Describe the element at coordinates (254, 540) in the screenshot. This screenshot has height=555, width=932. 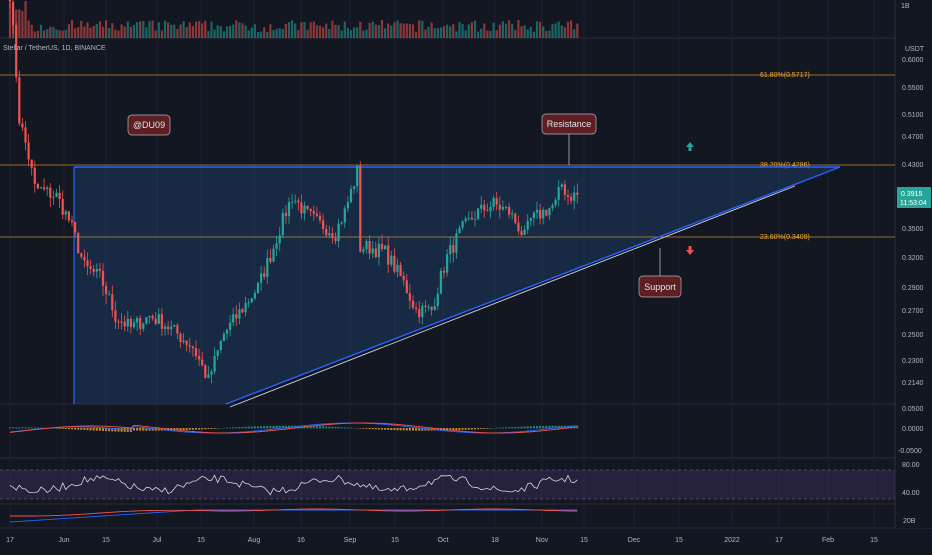
I see `time-tick: Aug` at that location.